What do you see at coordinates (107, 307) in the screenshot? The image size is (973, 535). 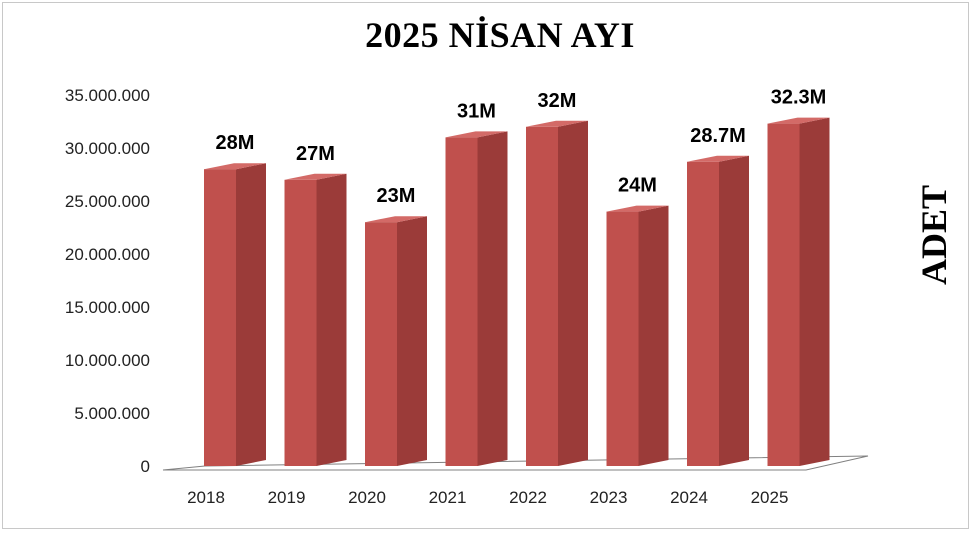 I see `y-tick-label: 15.000.000` at bounding box center [107, 307].